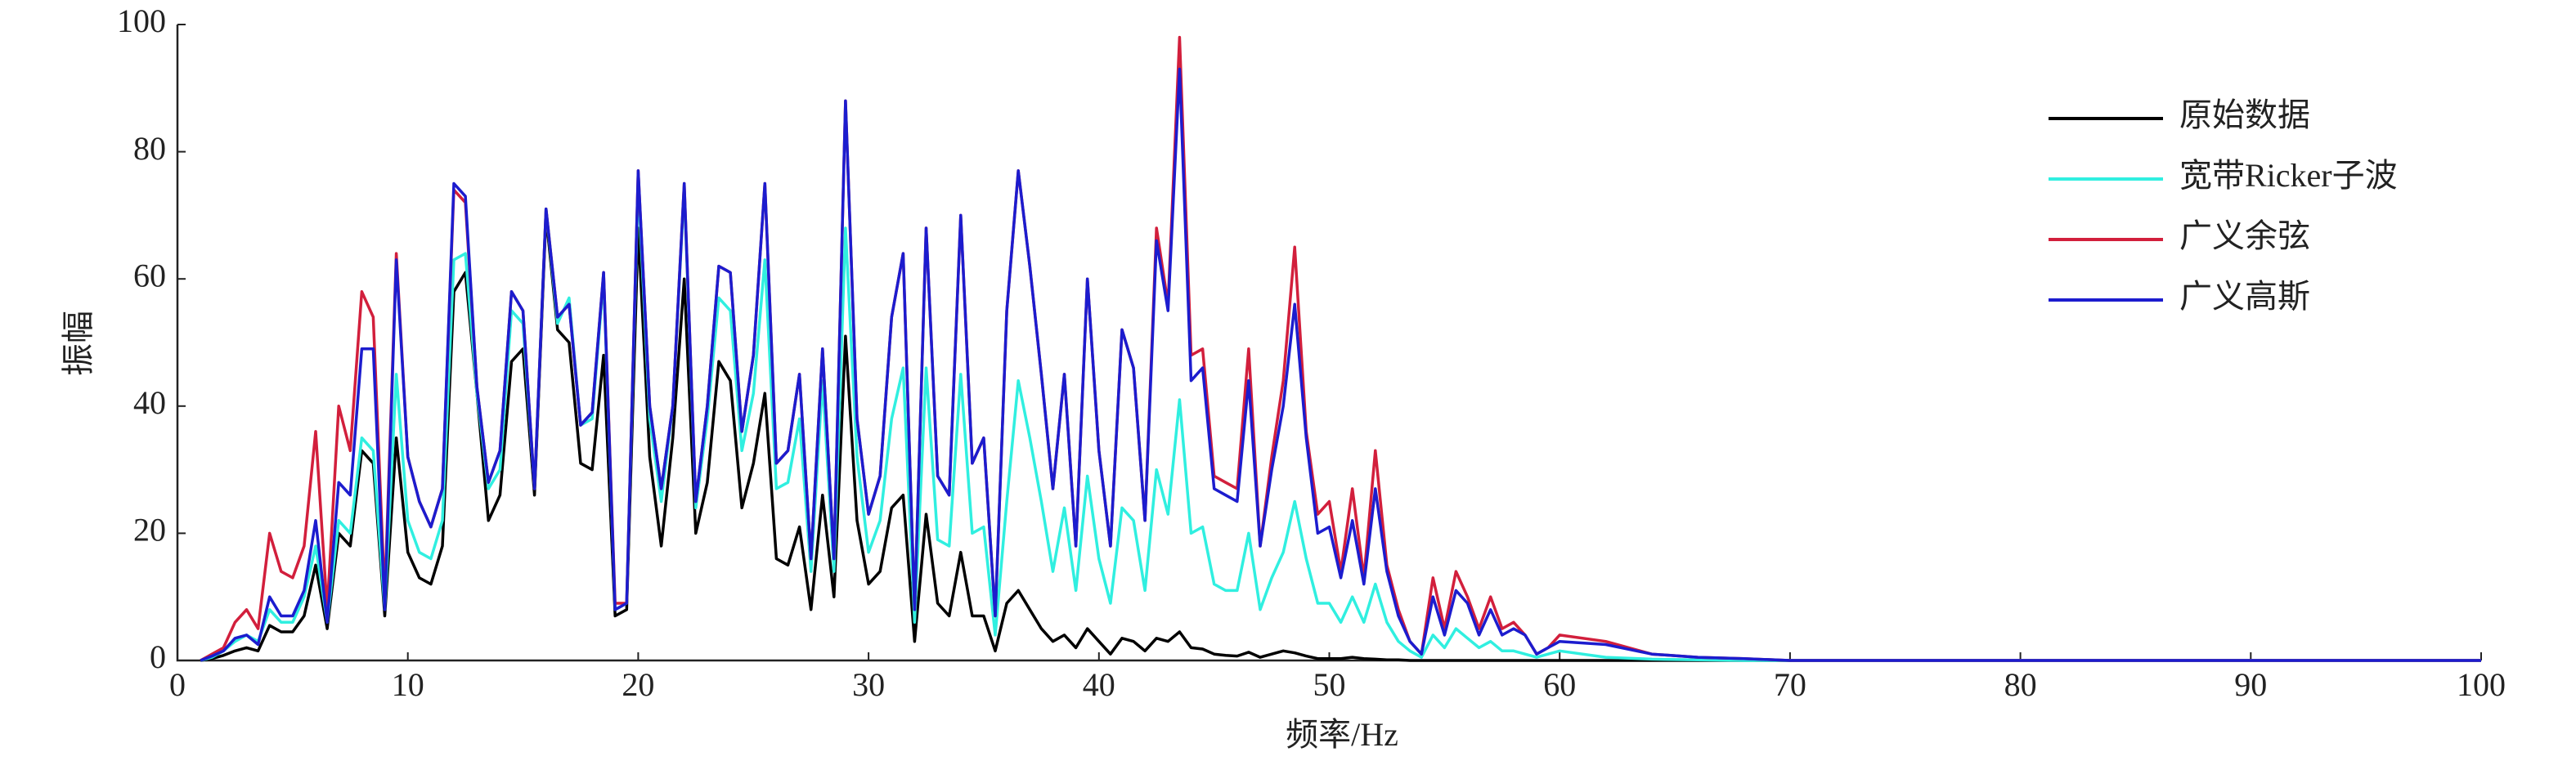 The image size is (2576, 770). What do you see at coordinates (1330, 685) in the screenshot?
I see `x-tick-label: 50` at bounding box center [1330, 685].